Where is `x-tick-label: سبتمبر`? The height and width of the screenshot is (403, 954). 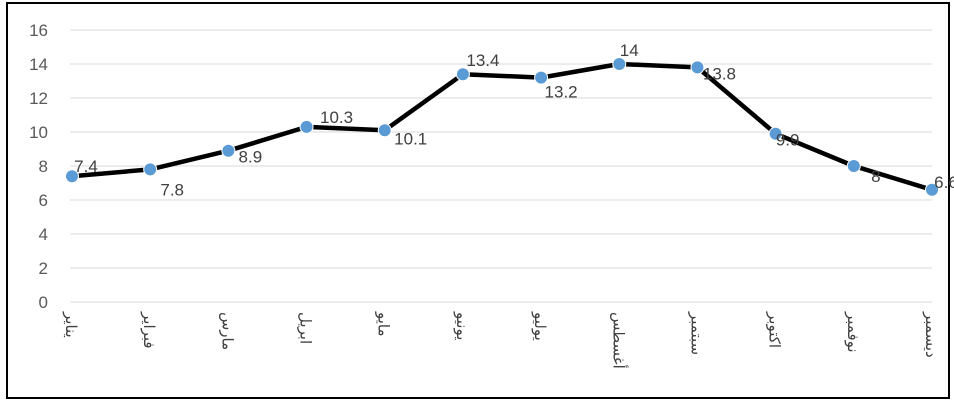
x-tick-label: سبتمبر is located at coordinates (696, 333).